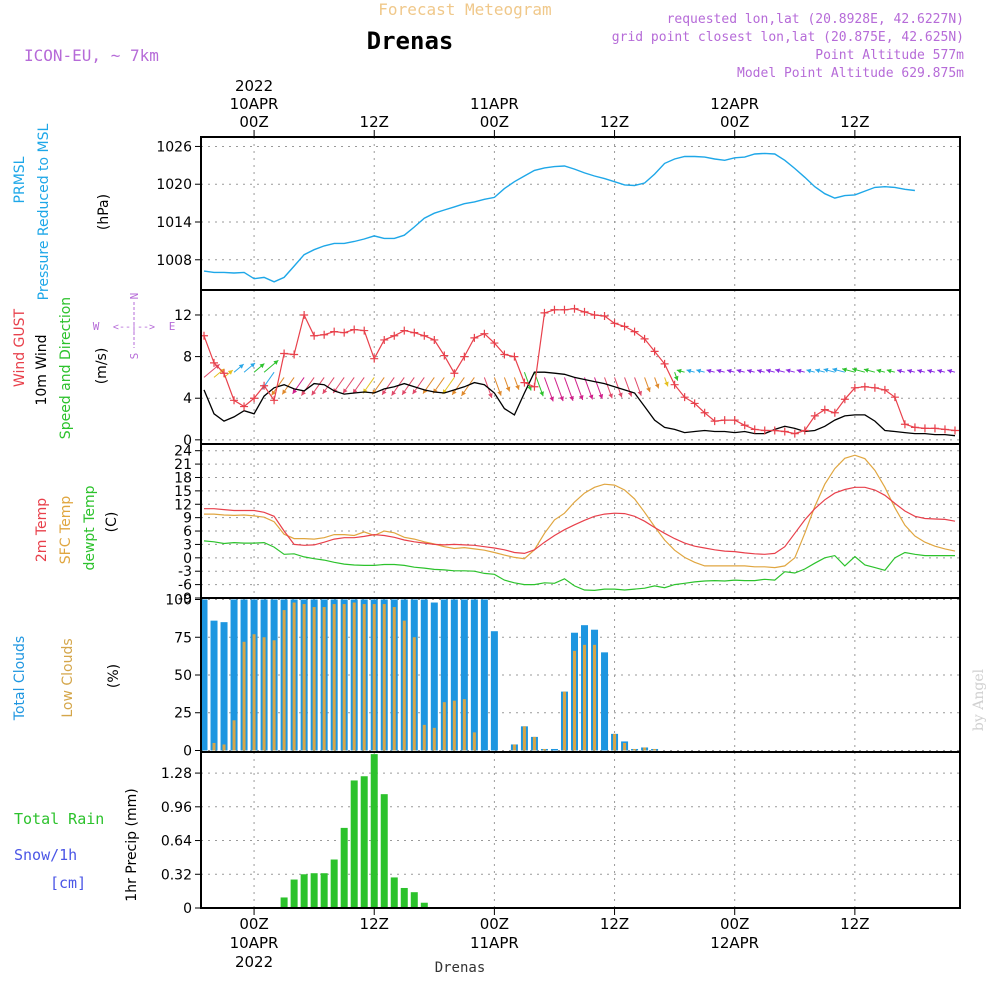 Image resolution: width=1000 pixels, height=1000 pixels. What do you see at coordinates (183, 492) in the screenshot?
I see `temp-y-tick-label: 15` at bounding box center [183, 492].